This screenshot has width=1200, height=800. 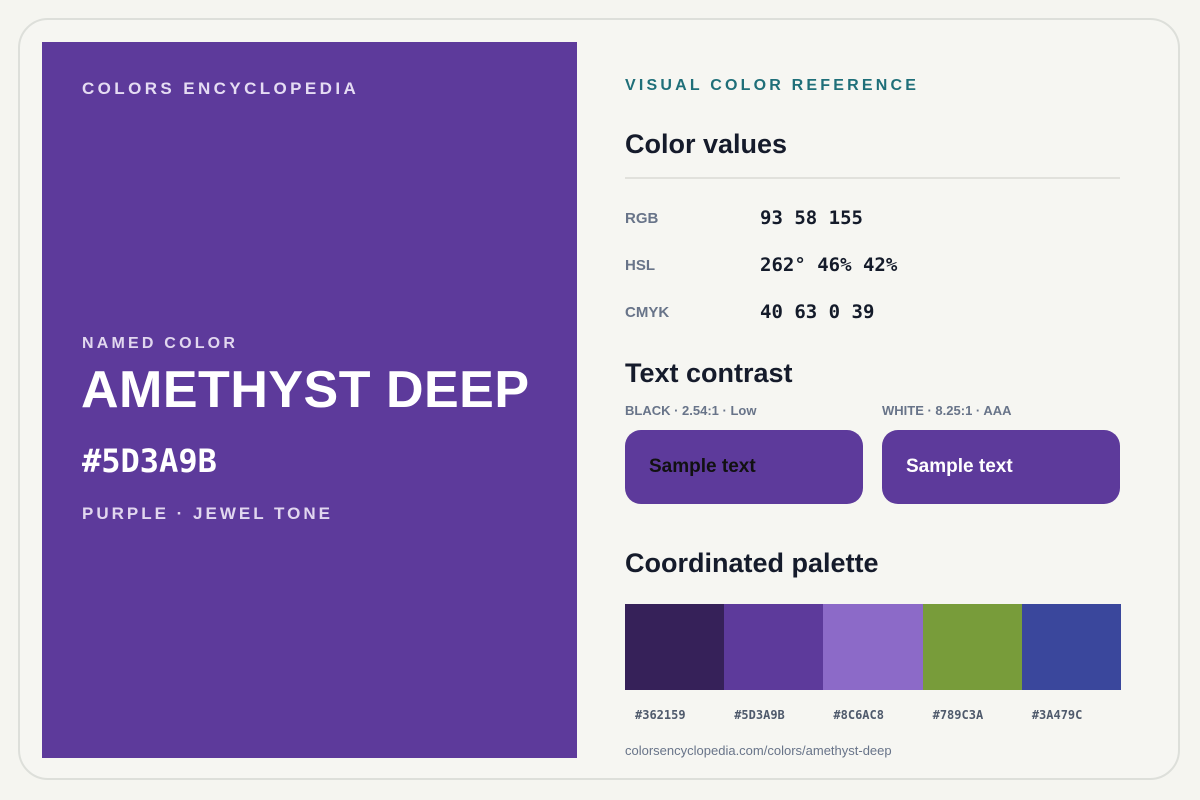 I want to click on value-row-rgb: RGB 93 58 155, so click(x=872, y=219).